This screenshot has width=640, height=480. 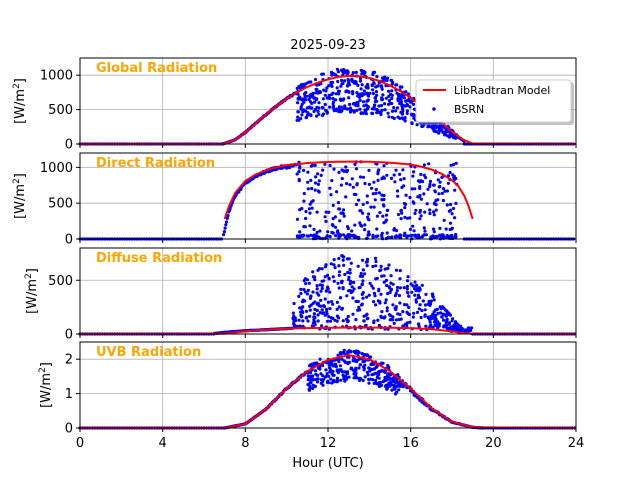 What do you see at coordinates (348, 190) in the screenshot?
I see `model-line` at bounding box center [348, 190].